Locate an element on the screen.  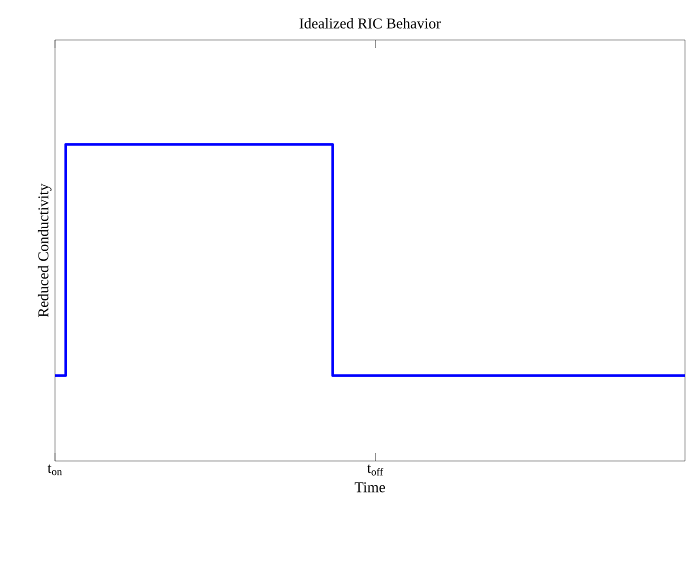
x-axis-title: Time is located at coordinates (369, 487).